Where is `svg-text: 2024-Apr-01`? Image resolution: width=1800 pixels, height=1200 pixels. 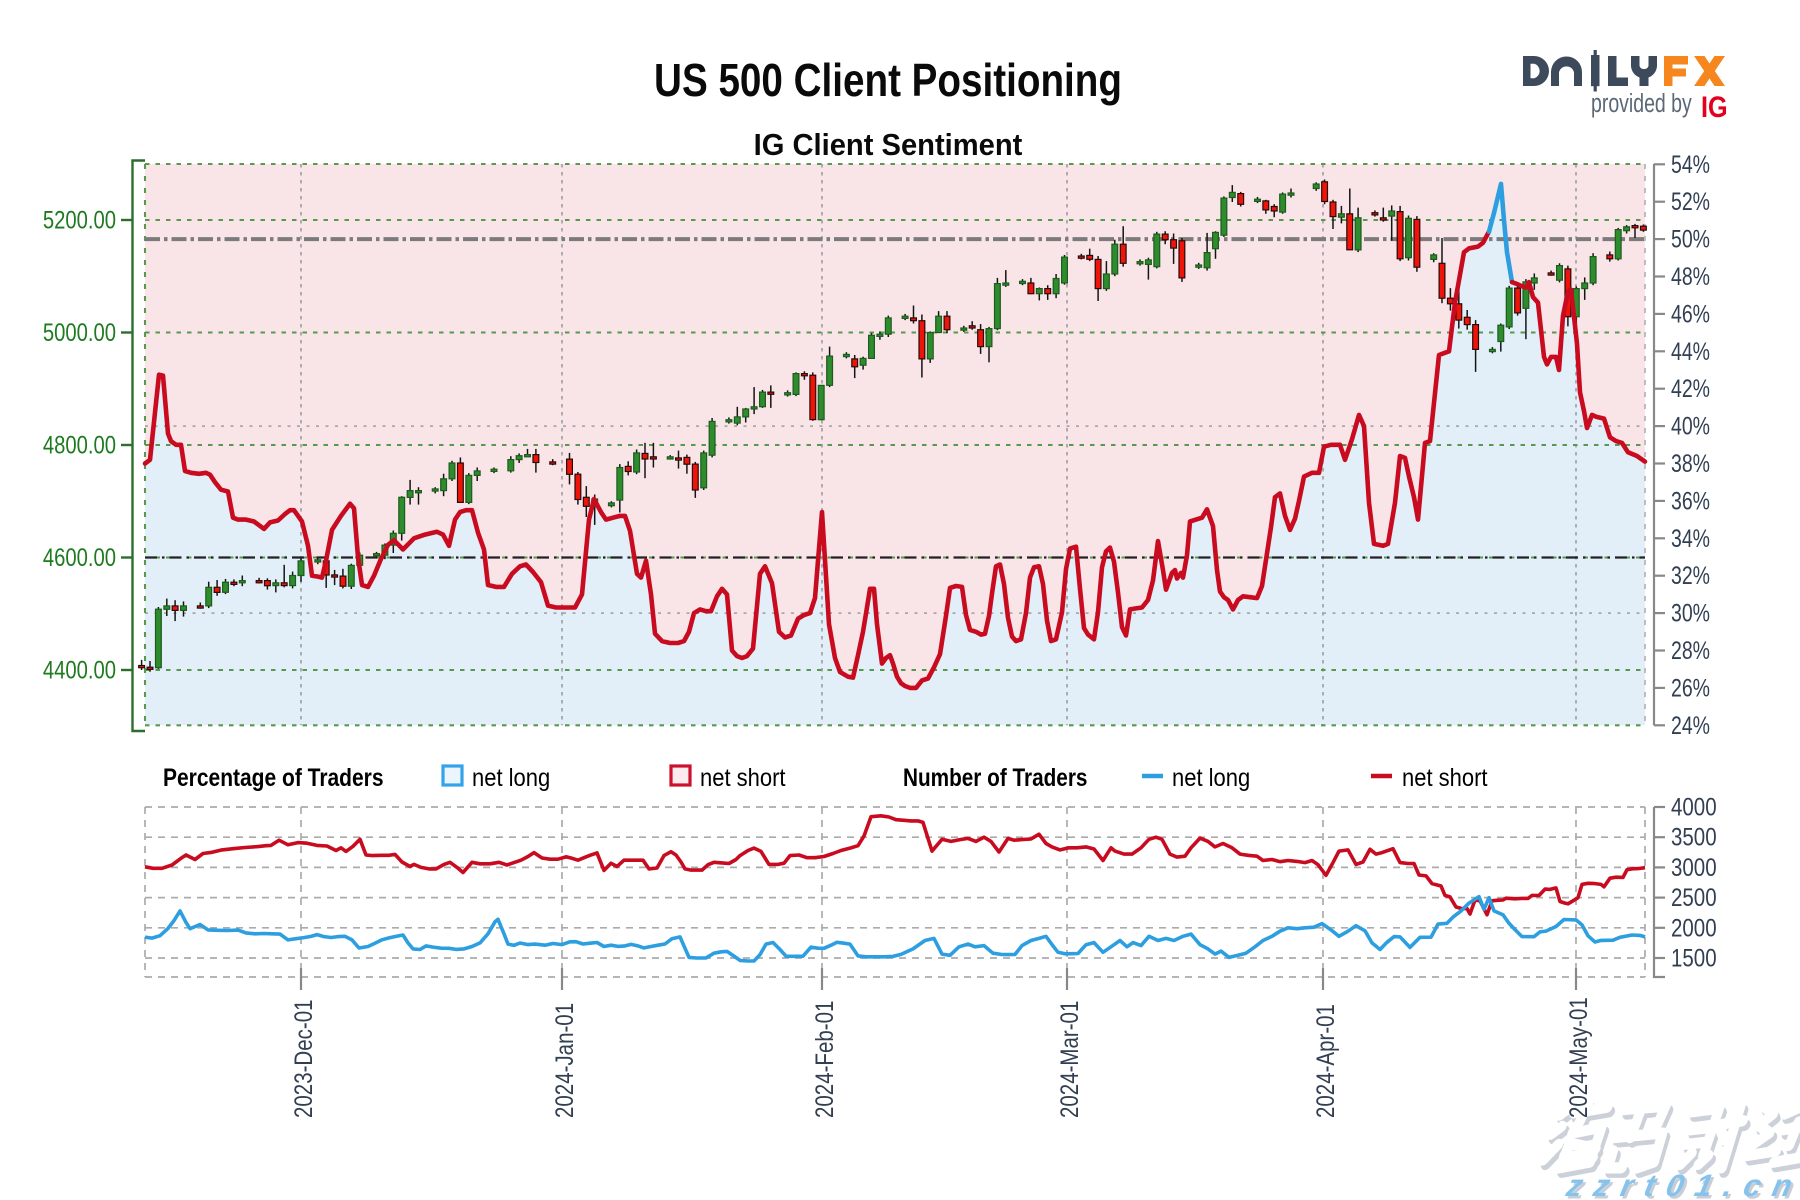 svg-text: 2024-Apr-01 is located at coordinates (1325, 1061).